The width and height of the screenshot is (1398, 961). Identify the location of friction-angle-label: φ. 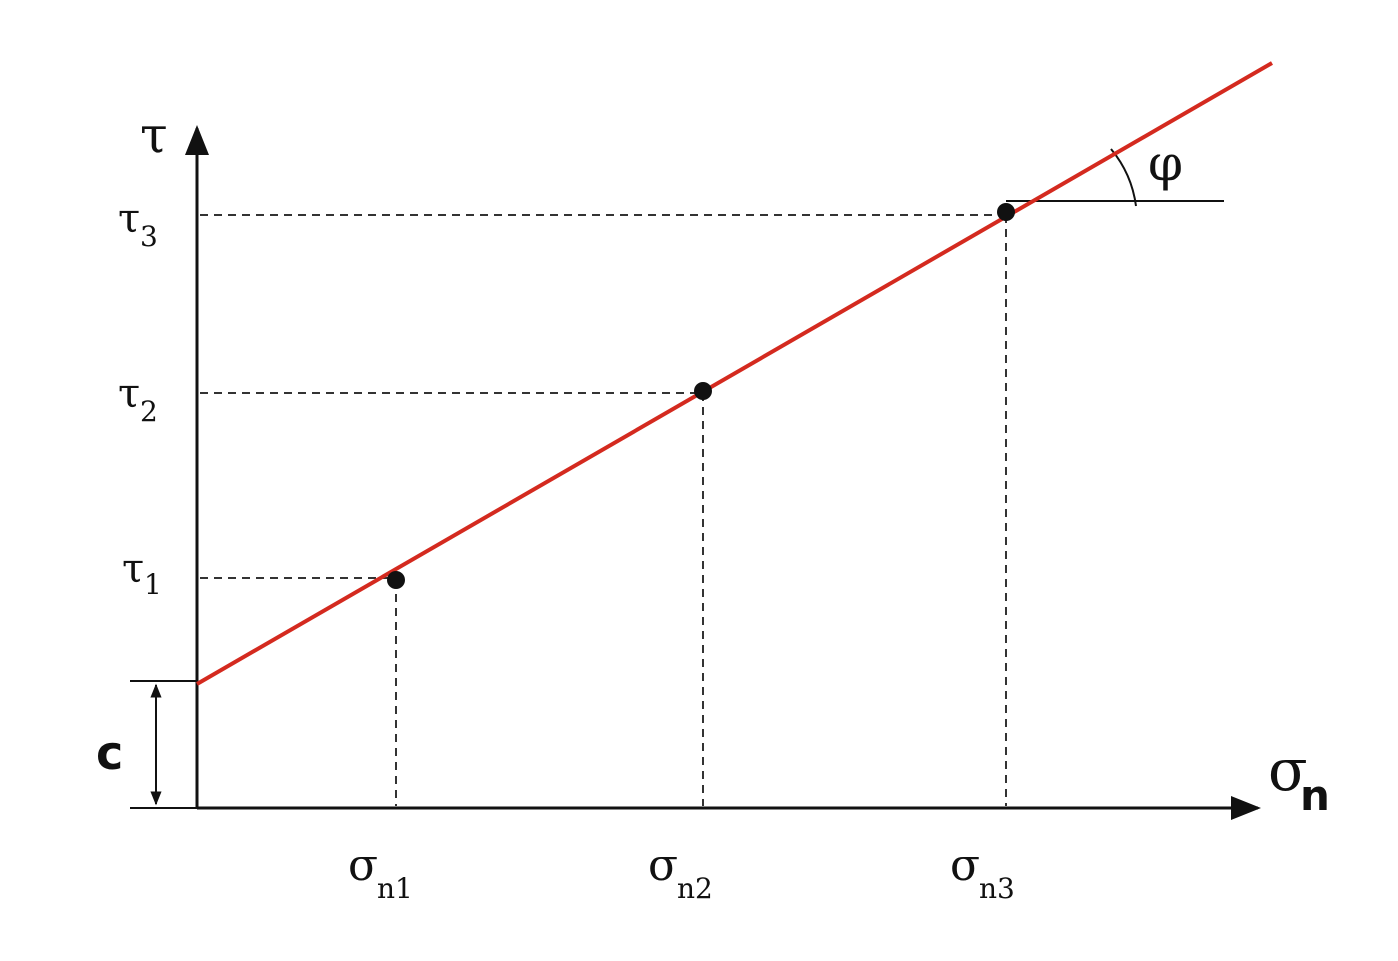
(1165, 163).